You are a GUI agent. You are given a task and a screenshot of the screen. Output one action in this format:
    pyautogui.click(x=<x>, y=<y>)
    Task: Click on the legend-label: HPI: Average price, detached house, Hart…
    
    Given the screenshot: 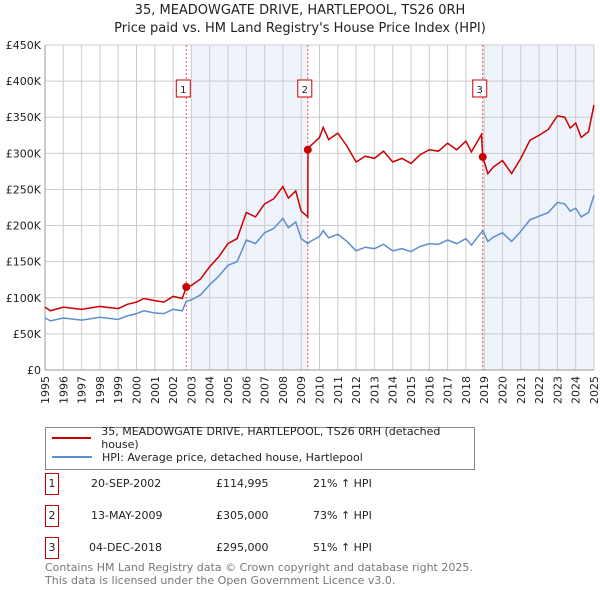 What is the action you would take?
    pyautogui.click(x=232, y=457)
    